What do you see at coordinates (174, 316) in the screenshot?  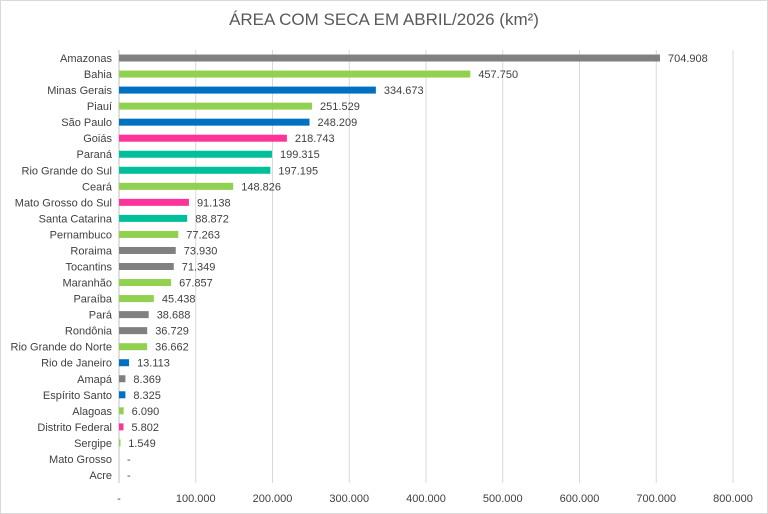 I see `data-label: 38.688` at bounding box center [174, 316].